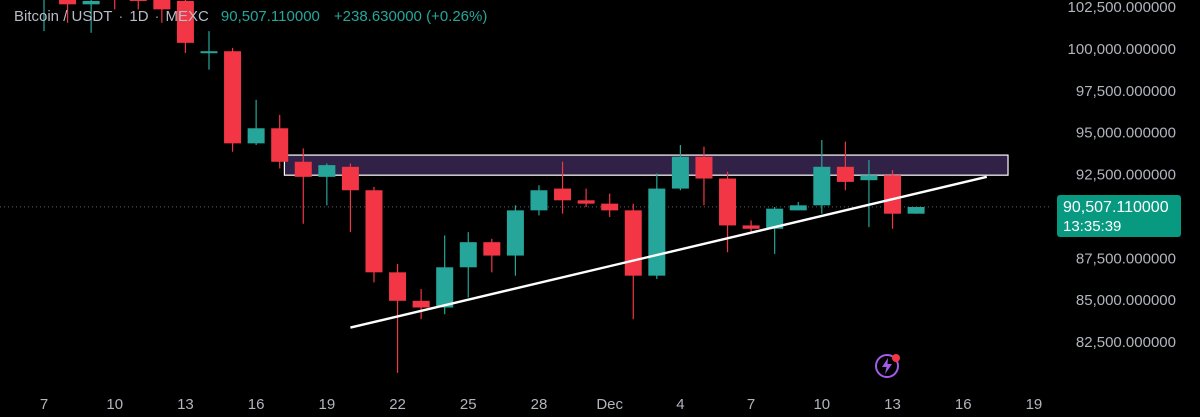  I want to click on symbol-name: Bitcoin / USDT, so click(63, 16).